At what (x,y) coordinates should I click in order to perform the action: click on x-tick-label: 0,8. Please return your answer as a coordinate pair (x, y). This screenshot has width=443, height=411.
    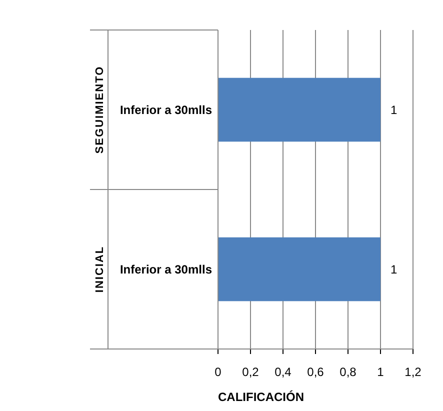
    Looking at the image, I should click on (348, 372).